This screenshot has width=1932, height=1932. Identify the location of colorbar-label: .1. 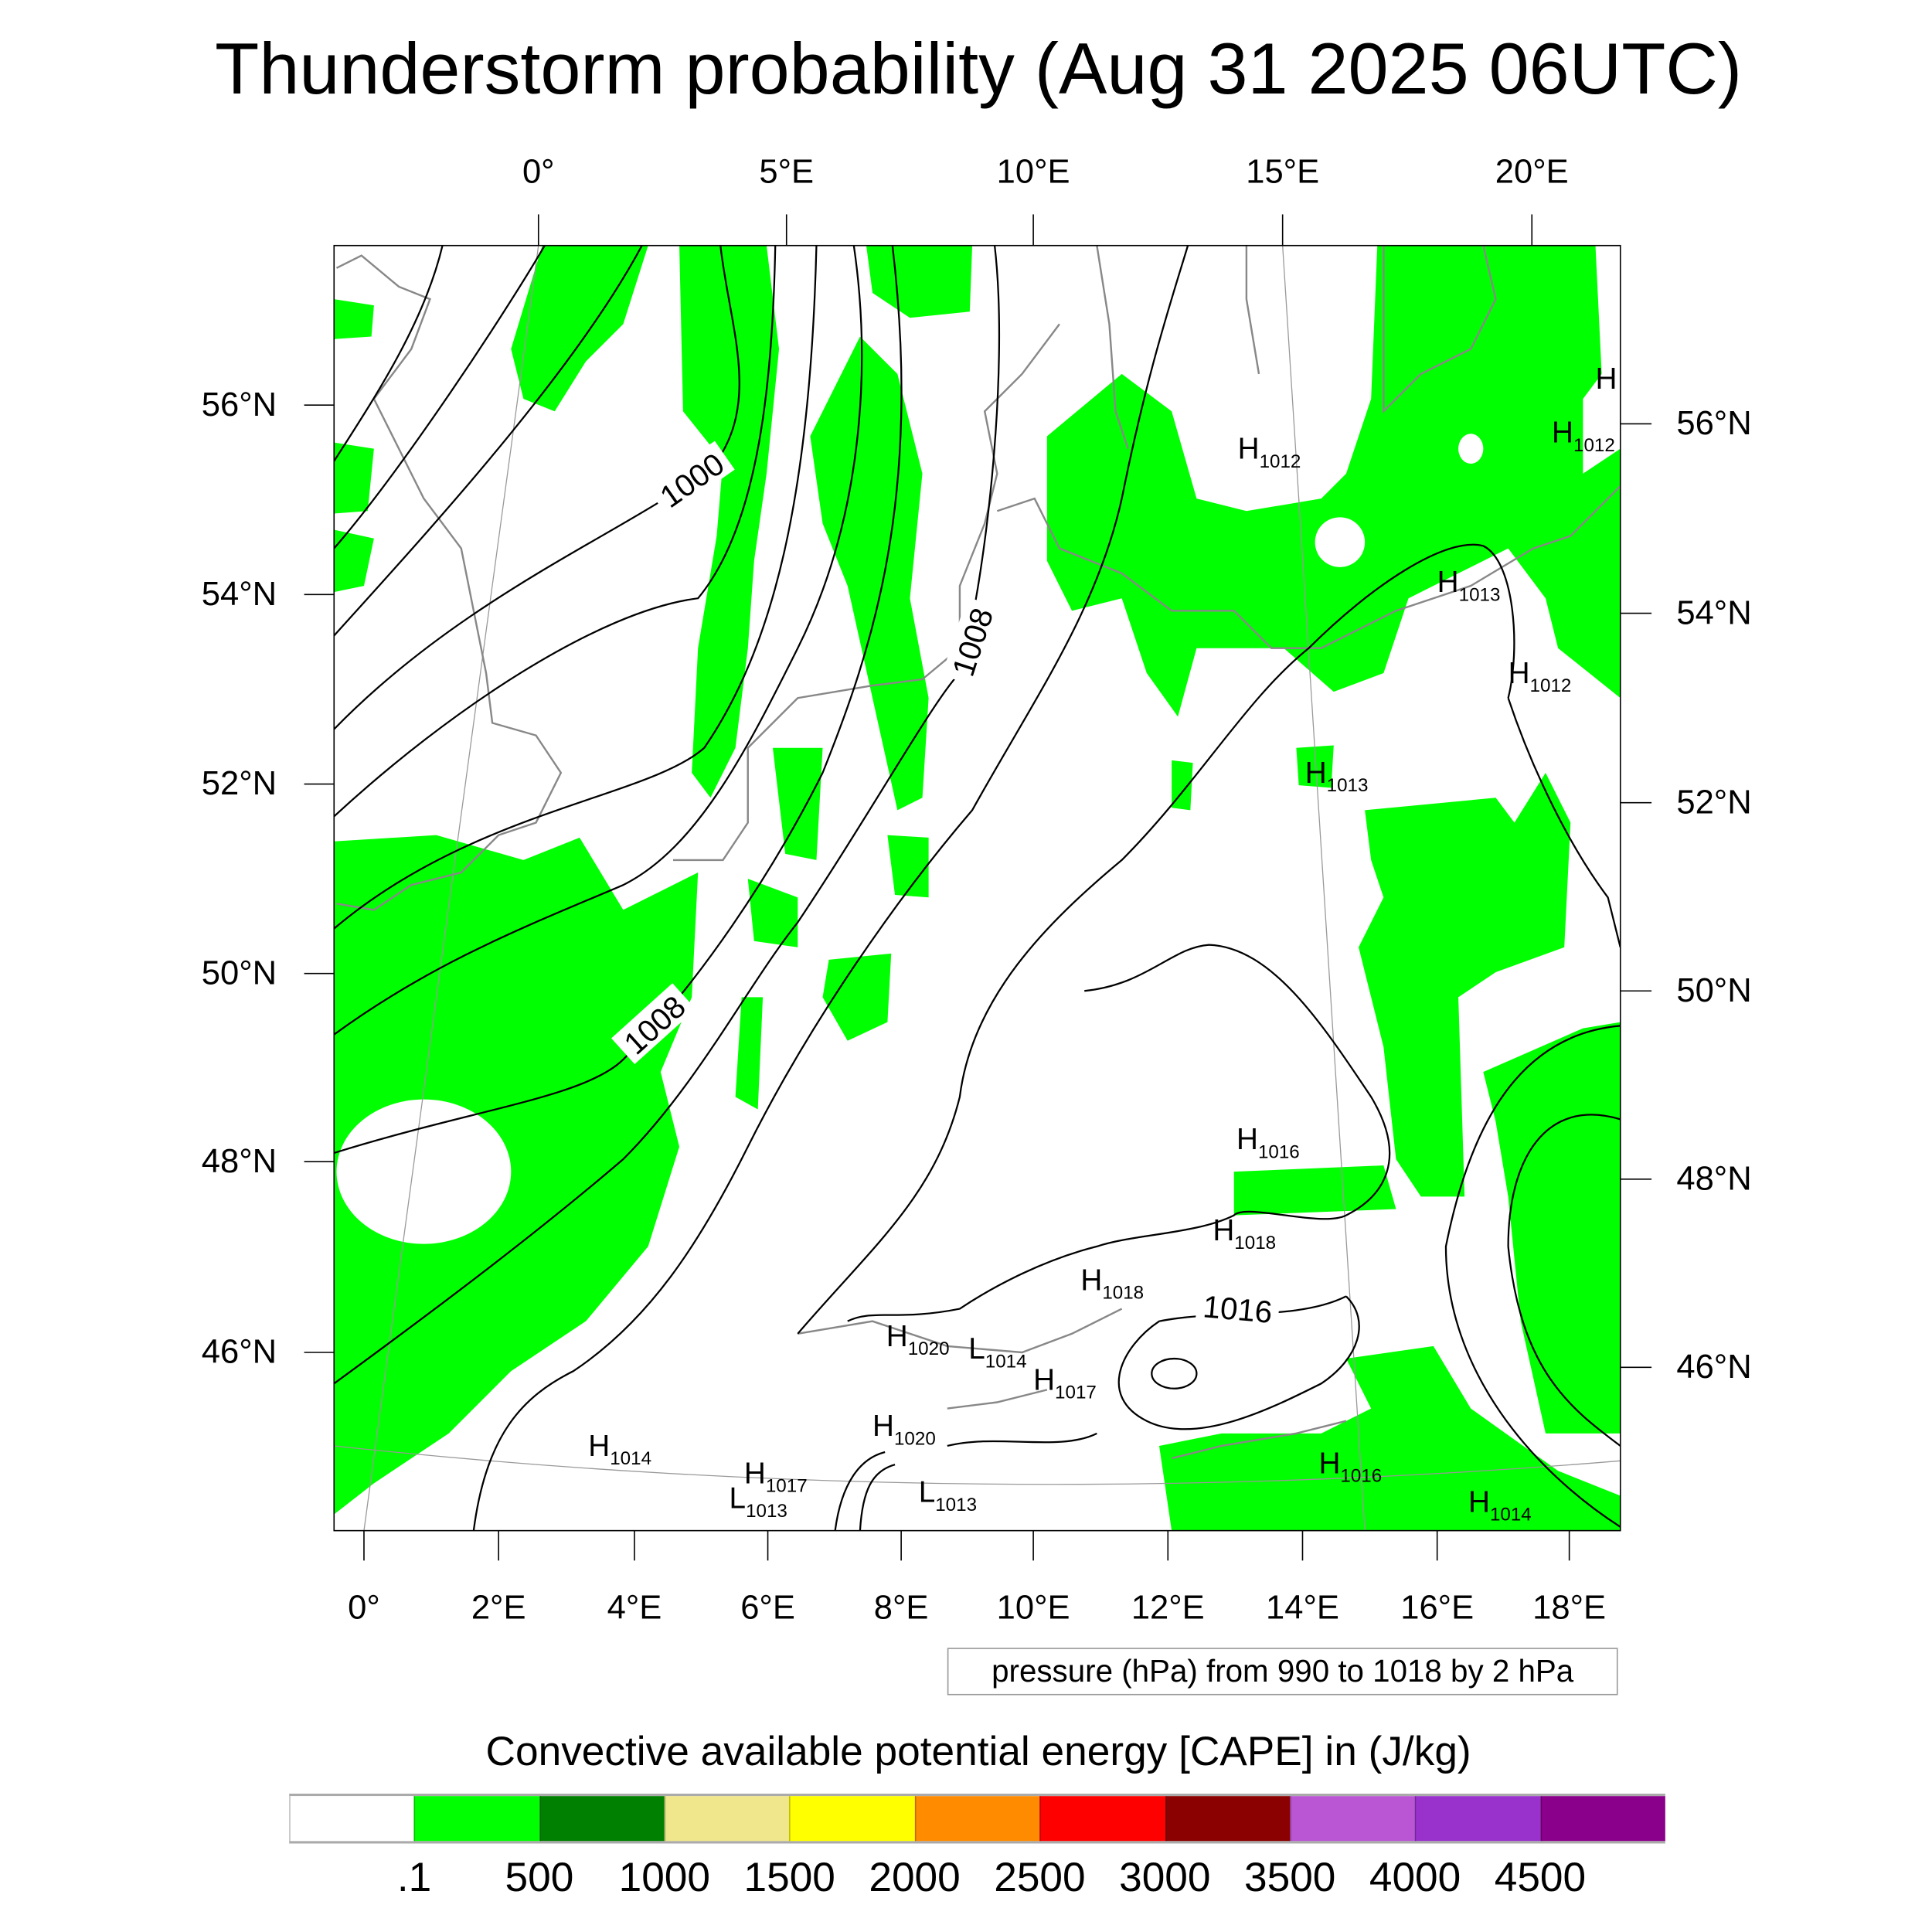
(414, 1877).